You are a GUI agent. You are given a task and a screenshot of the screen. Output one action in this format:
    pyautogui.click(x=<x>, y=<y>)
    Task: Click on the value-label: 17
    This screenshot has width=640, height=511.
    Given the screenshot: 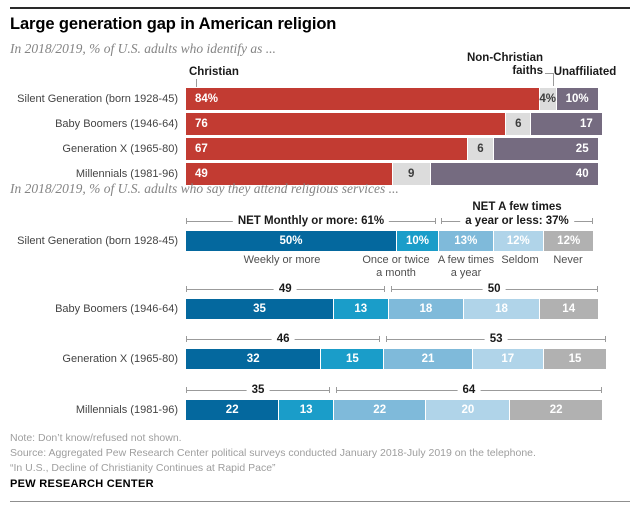 What is the action you would take?
    pyautogui.click(x=508, y=359)
    